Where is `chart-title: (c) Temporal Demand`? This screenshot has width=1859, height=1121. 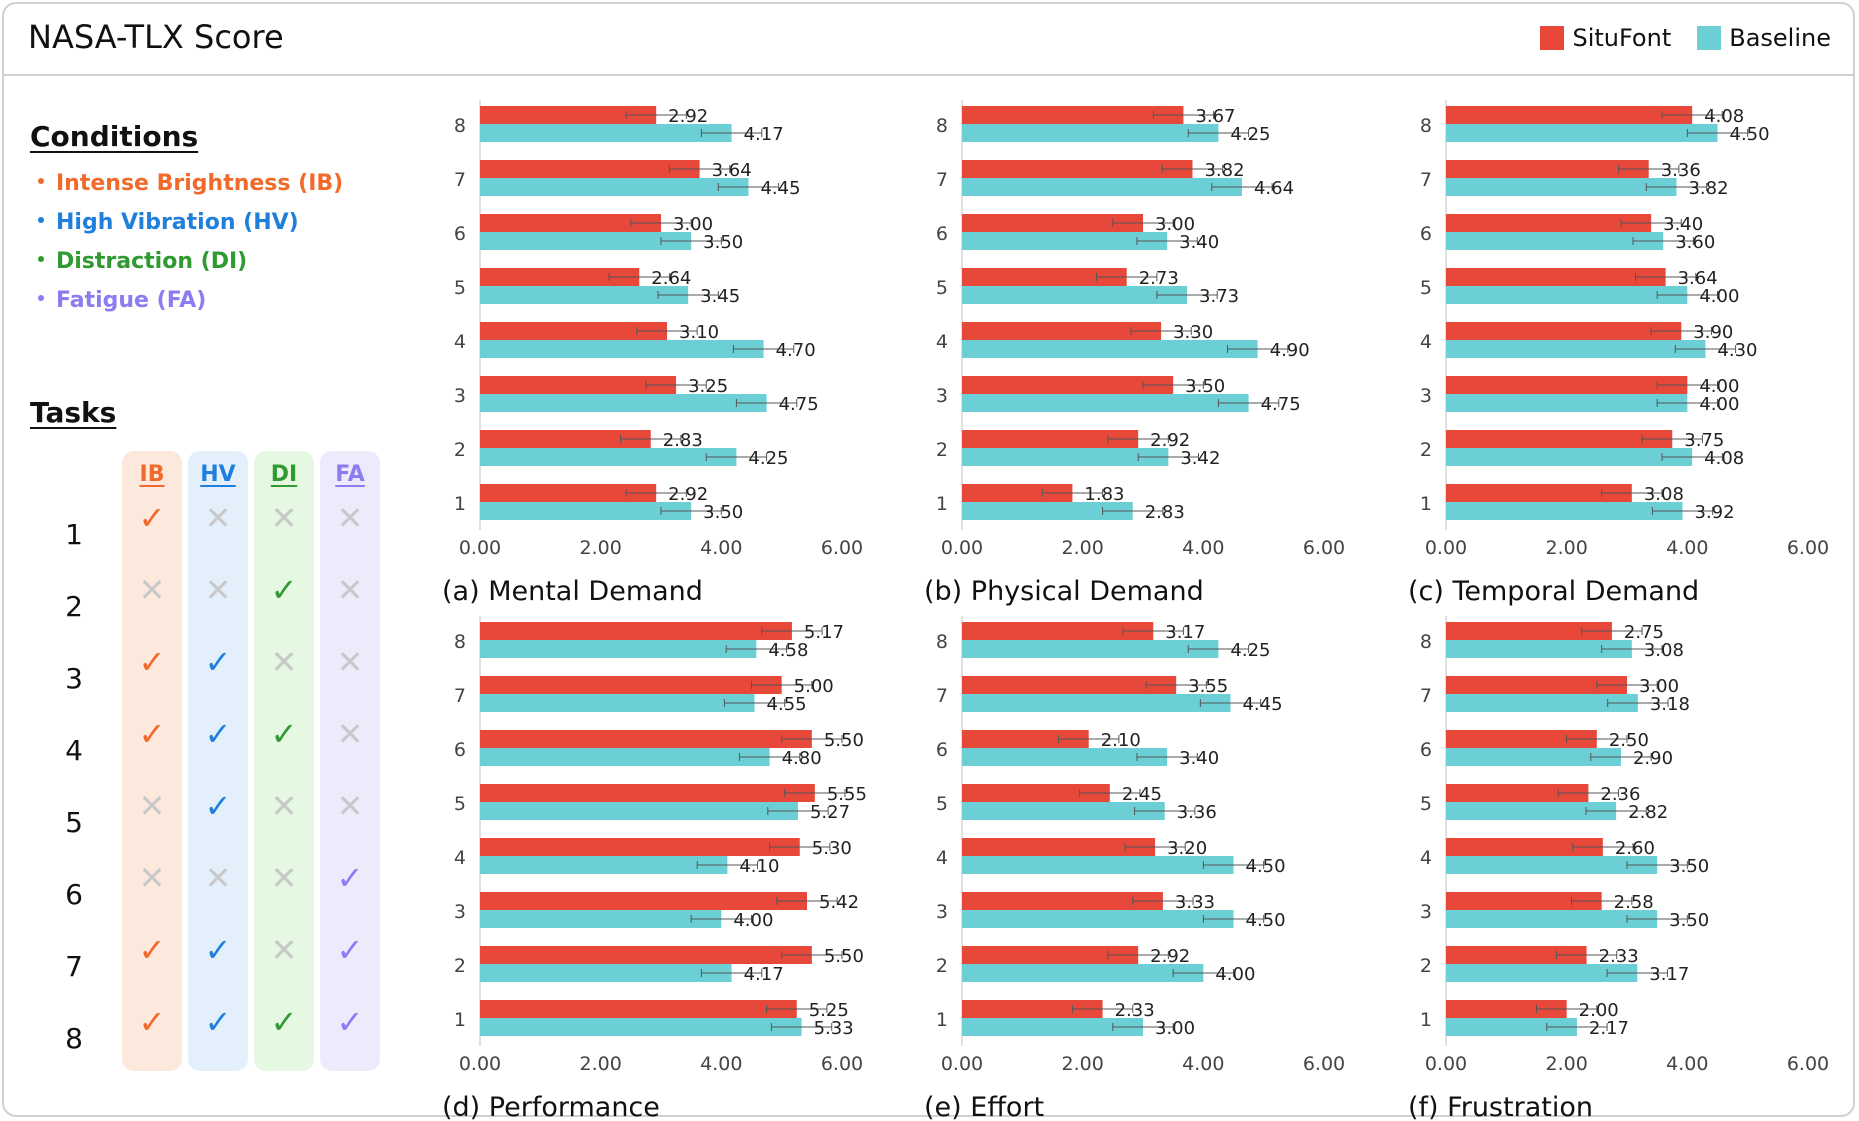 chart-title: (c) Temporal Demand is located at coordinates (1553, 591).